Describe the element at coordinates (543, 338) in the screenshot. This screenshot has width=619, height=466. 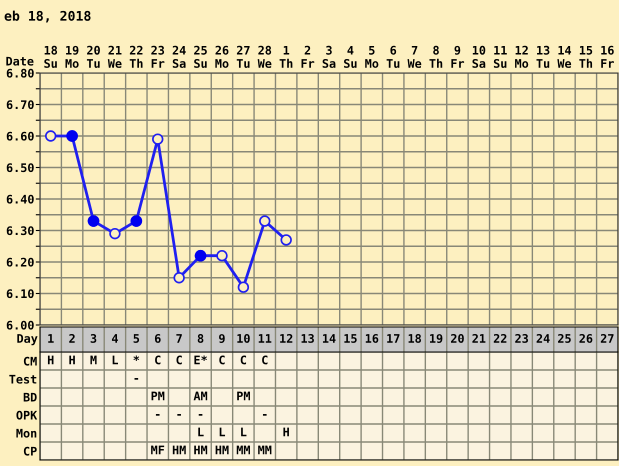
I see `x-tick-label: 24` at that location.